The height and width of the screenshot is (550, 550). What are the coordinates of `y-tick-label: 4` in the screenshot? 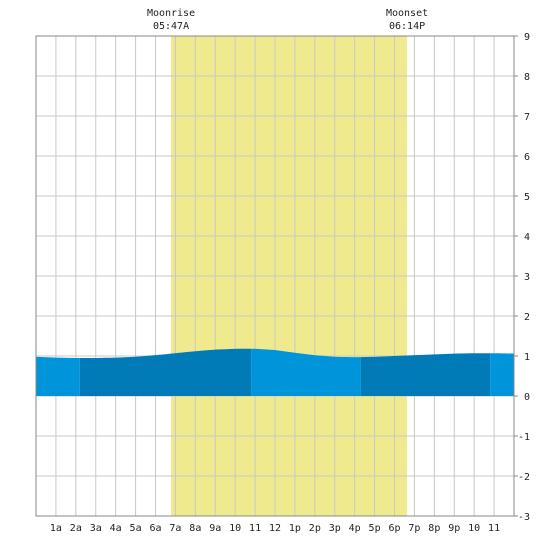 It's located at (527, 237).